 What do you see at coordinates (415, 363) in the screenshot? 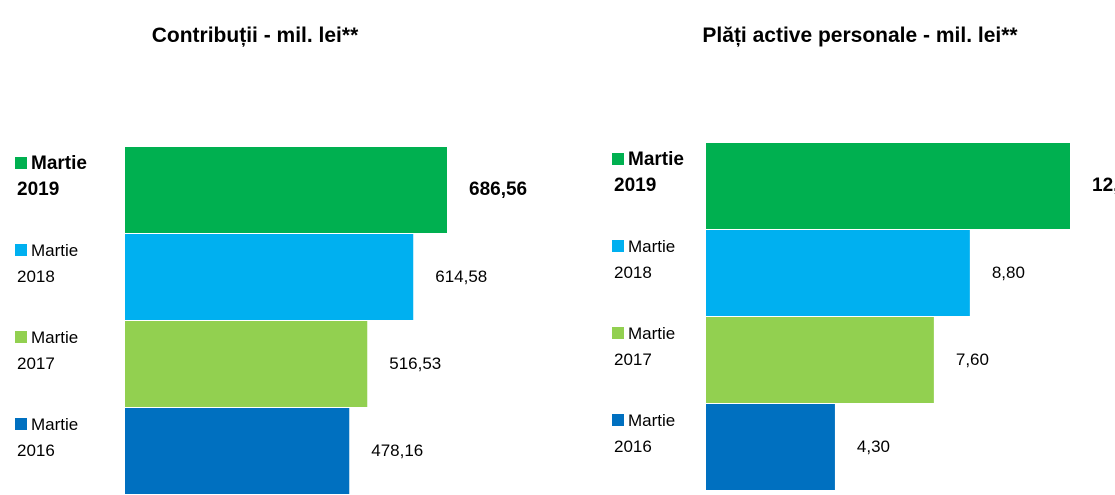
I see `value-label: 516,53` at bounding box center [415, 363].